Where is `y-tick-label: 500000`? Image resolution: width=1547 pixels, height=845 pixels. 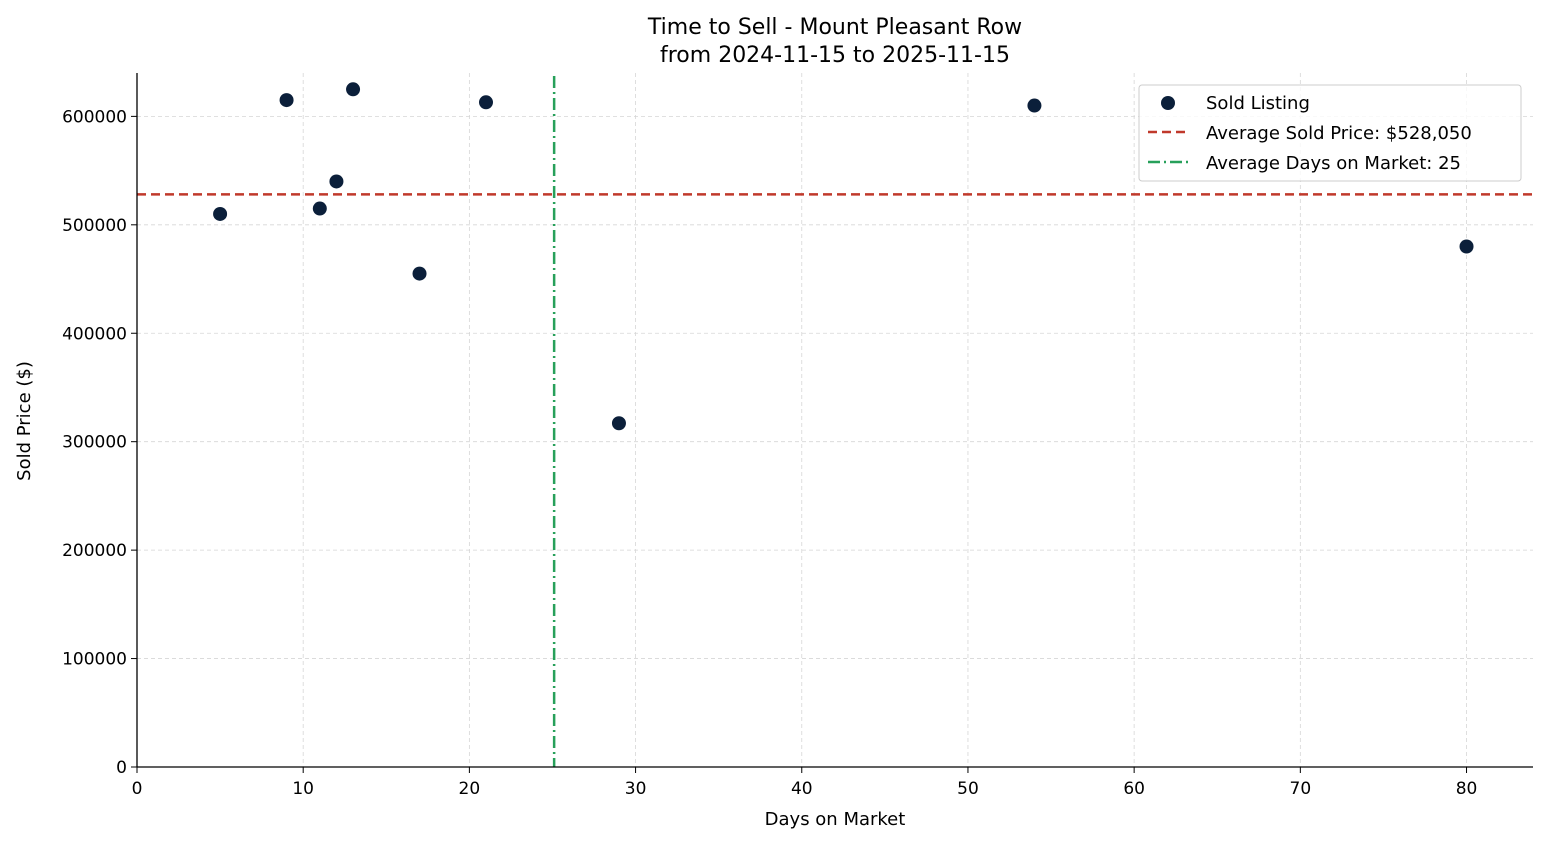
y-tick-label: 500000 is located at coordinates (94, 226).